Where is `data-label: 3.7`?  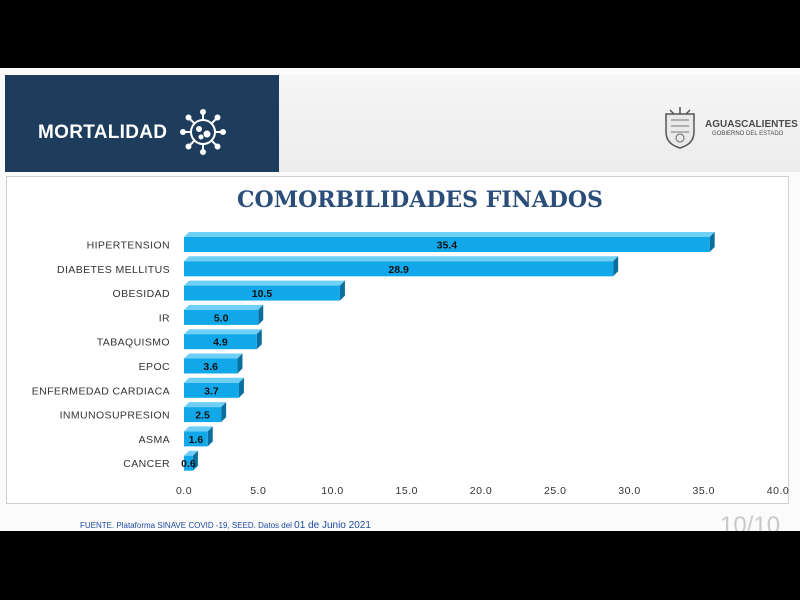 data-label: 3.7 is located at coordinates (211, 391).